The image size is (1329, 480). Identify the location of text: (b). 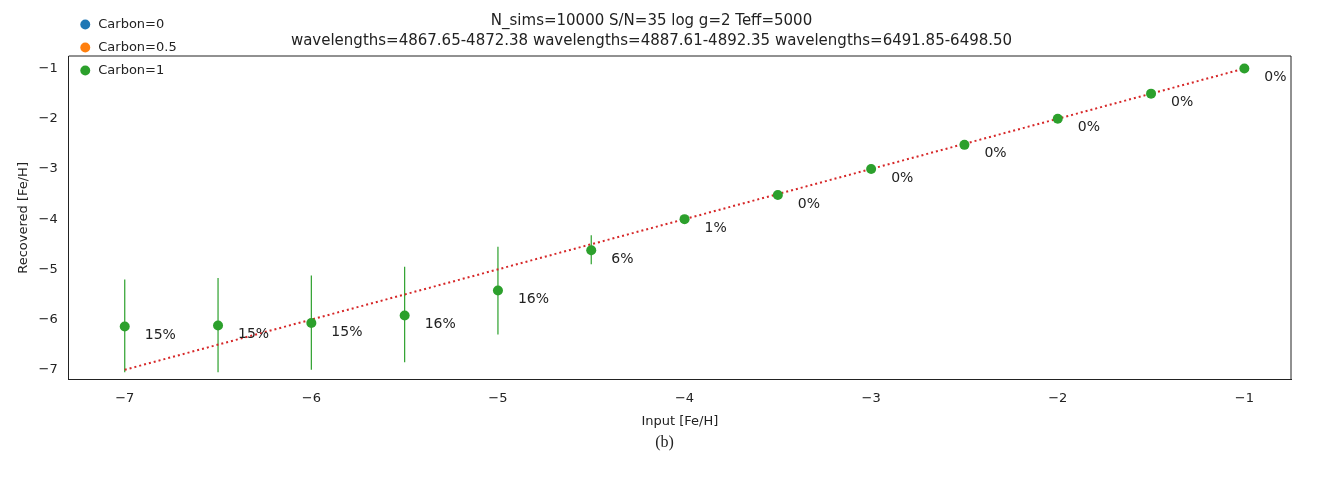
(664, 442).